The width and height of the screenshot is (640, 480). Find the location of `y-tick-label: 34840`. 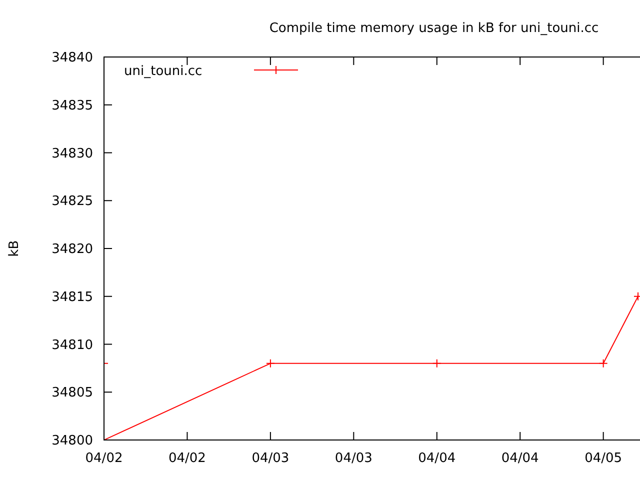

y-tick-label: 34840 is located at coordinates (72, 58).